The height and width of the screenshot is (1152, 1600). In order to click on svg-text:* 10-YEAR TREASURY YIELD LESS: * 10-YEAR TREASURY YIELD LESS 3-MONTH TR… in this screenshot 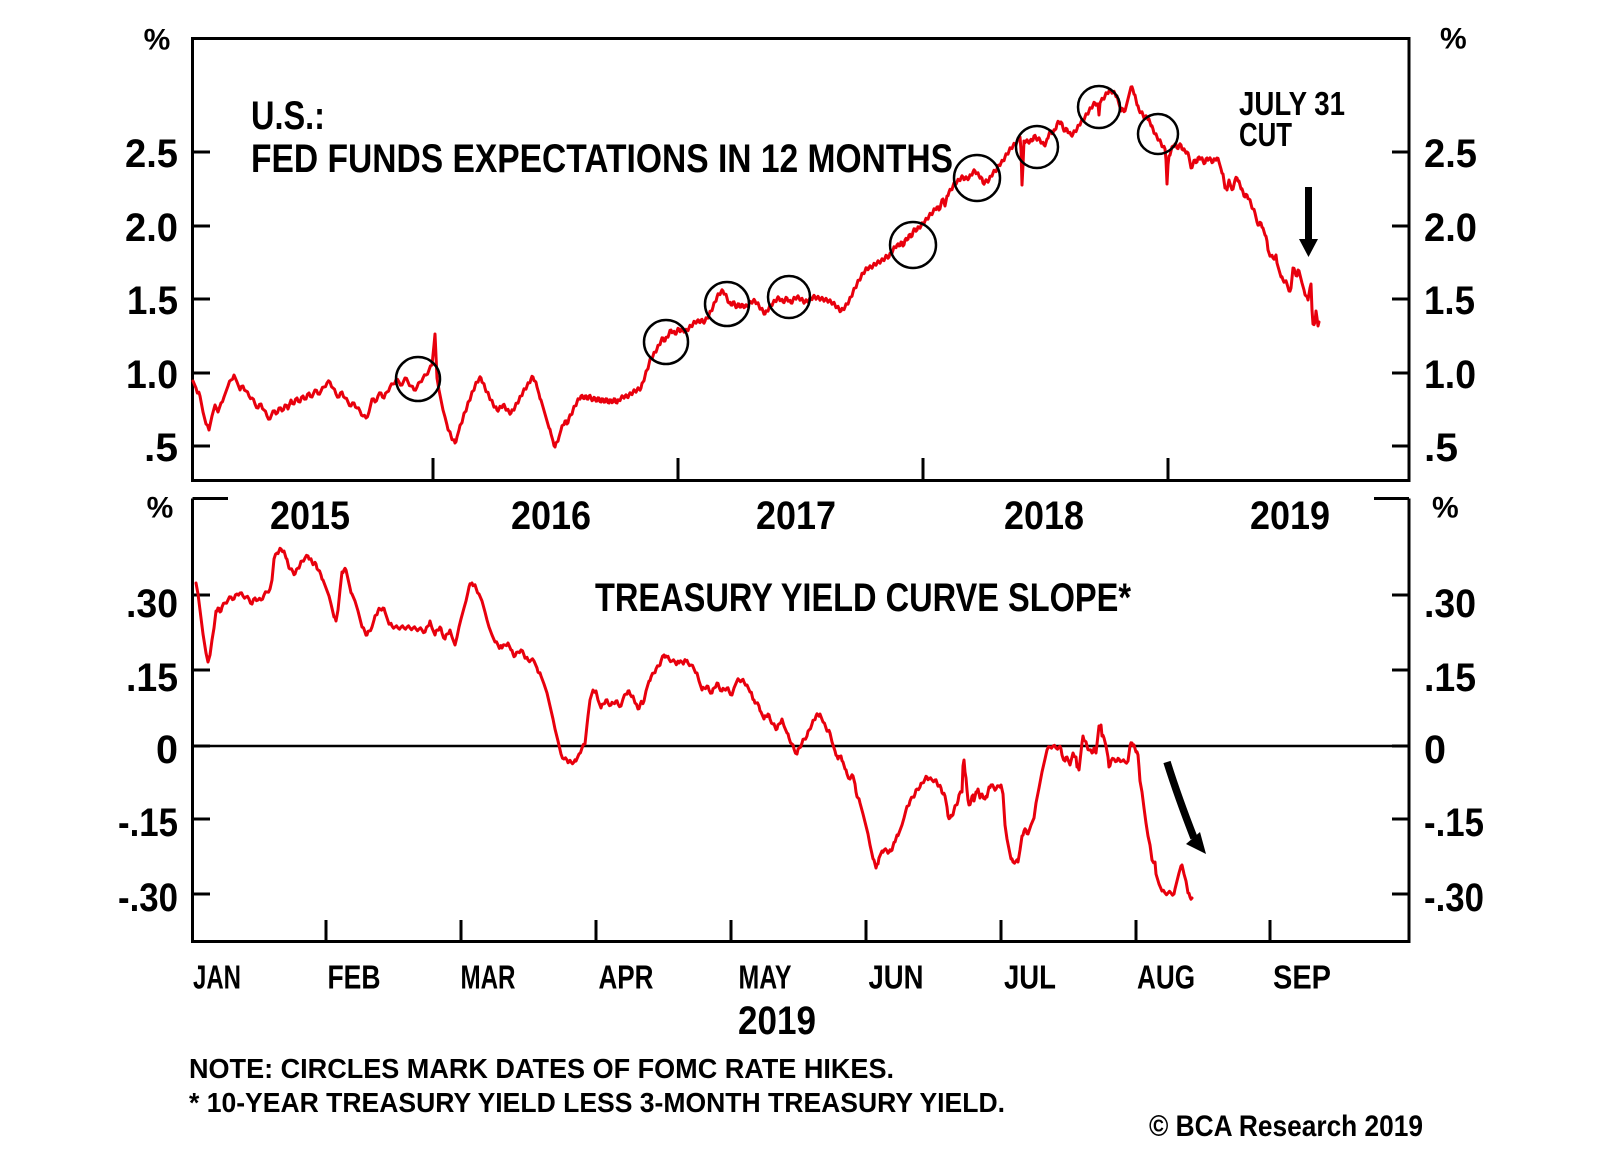, I will do `click(597, 1102)`.